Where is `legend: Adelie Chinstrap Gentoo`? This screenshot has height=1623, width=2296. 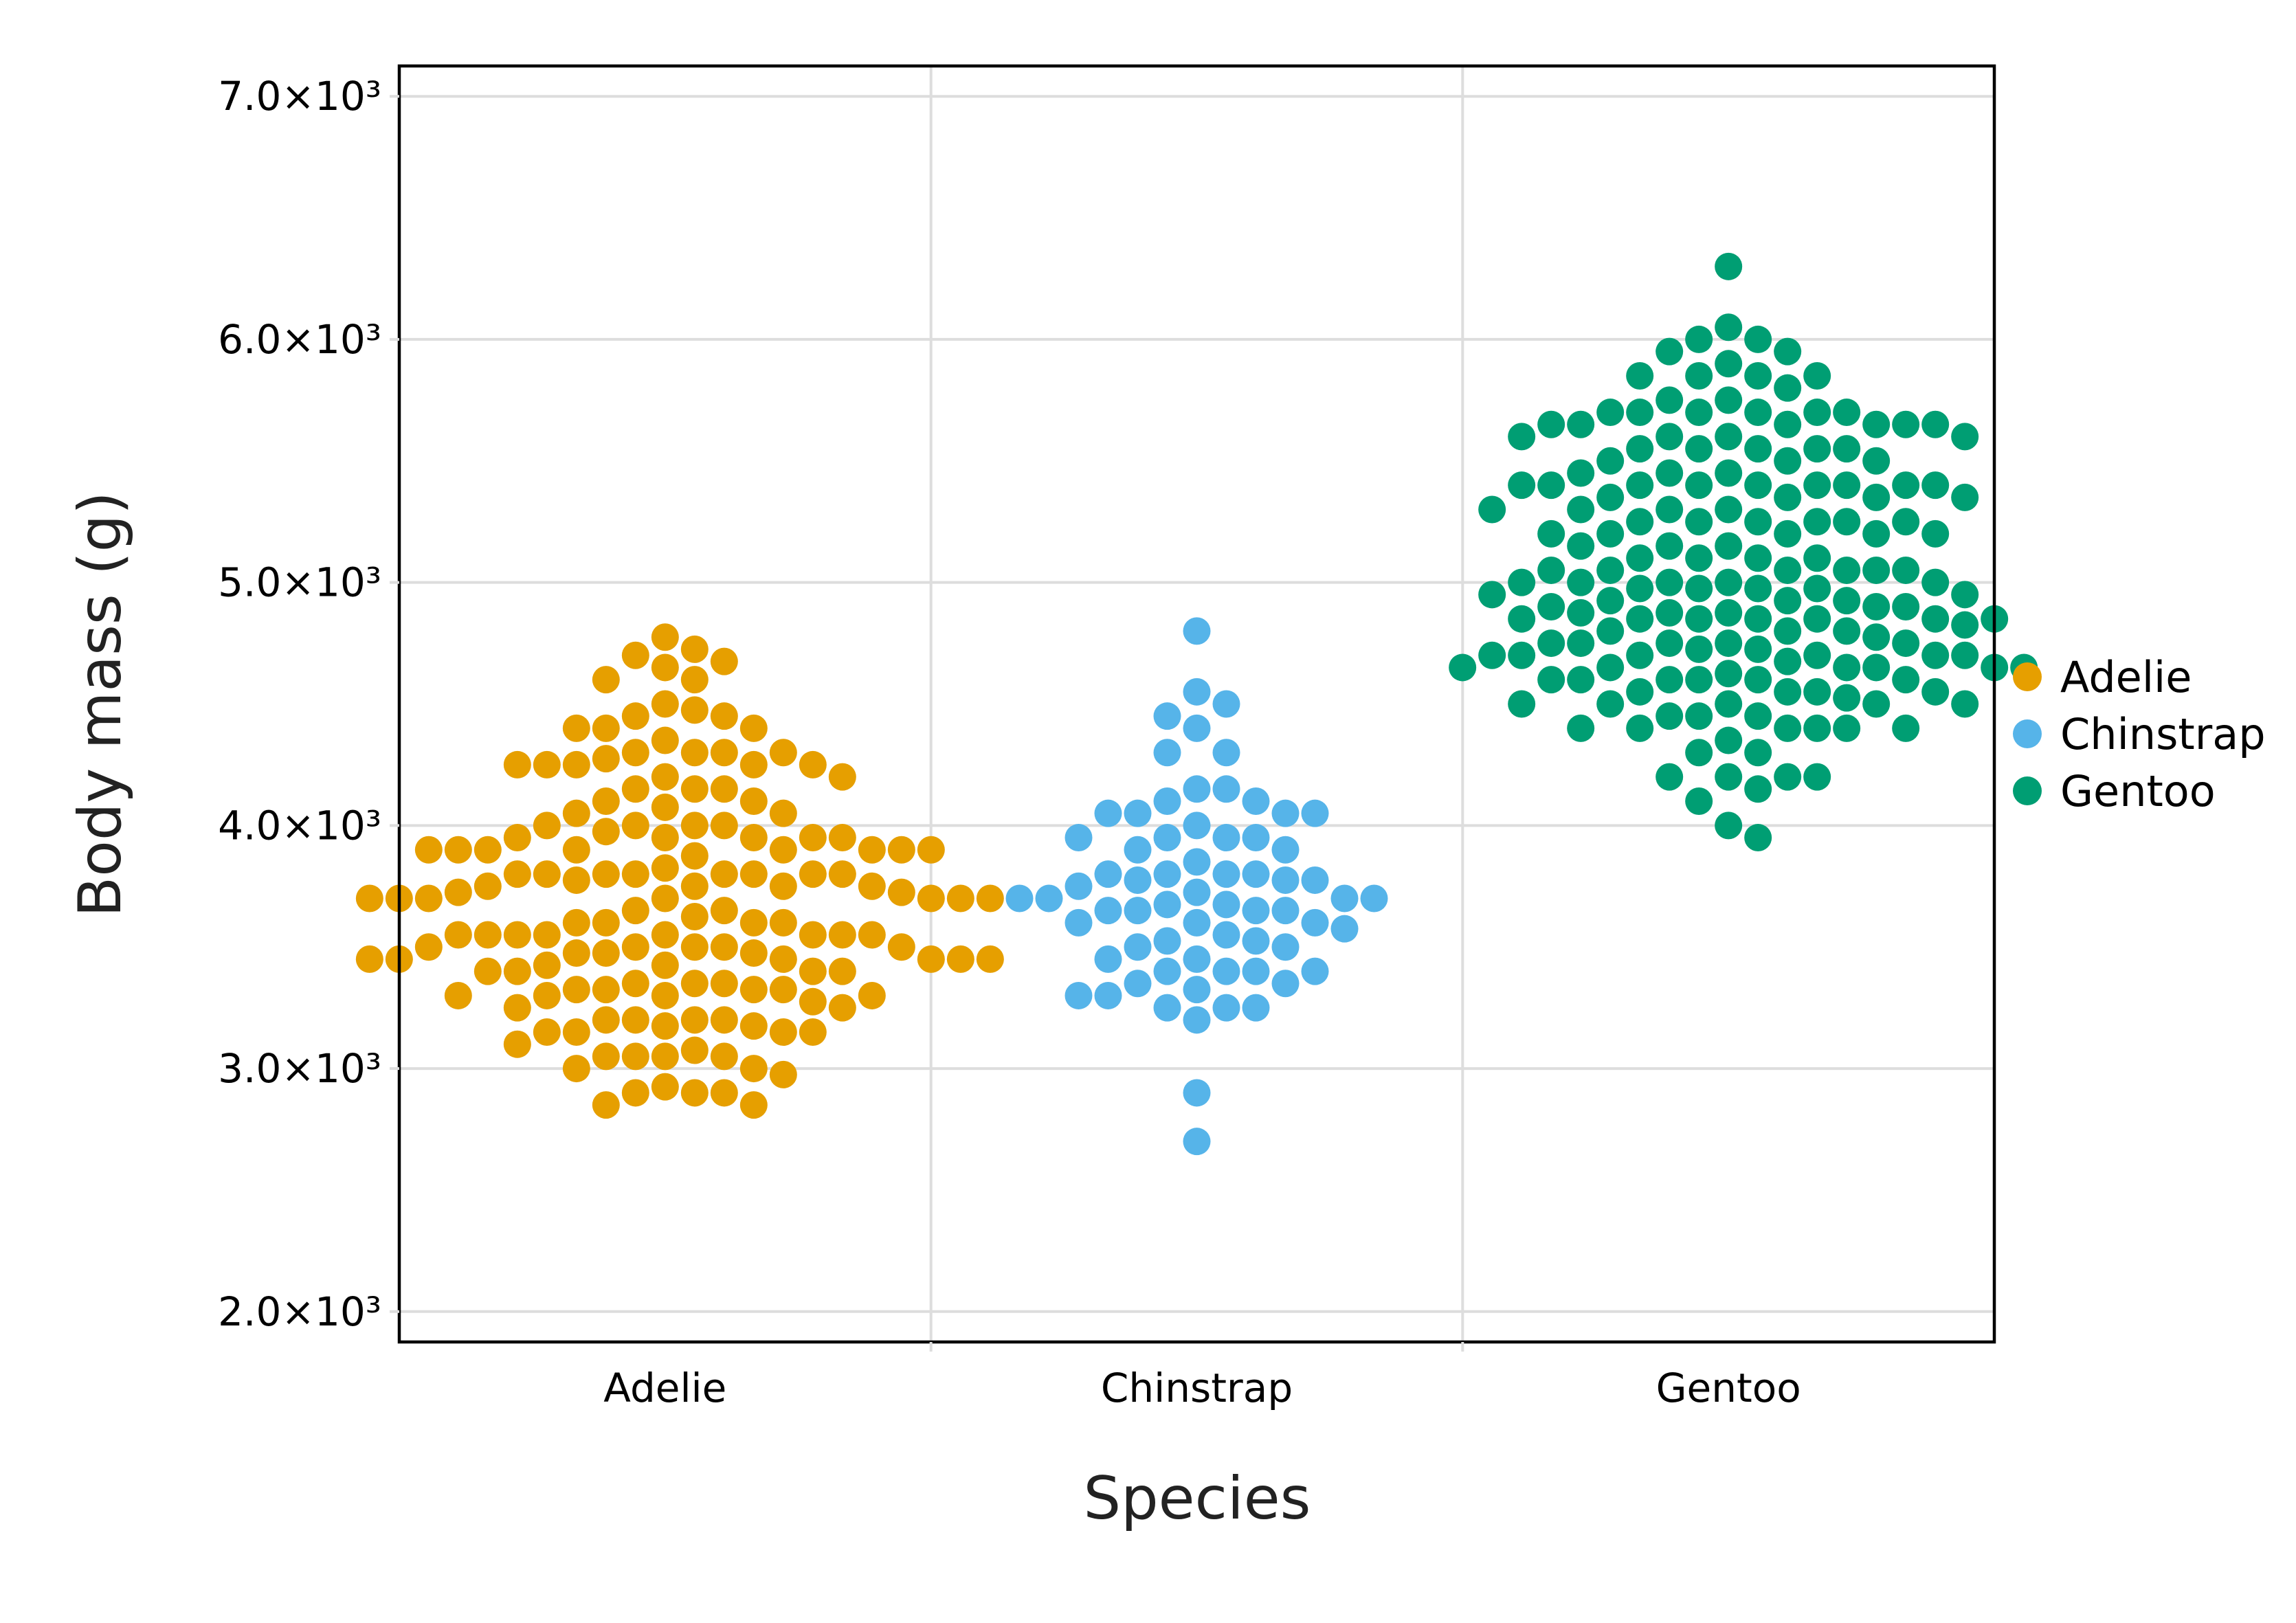
legend: Adelie Chinstrap Gentoo is located at coordinates (2139, 734).